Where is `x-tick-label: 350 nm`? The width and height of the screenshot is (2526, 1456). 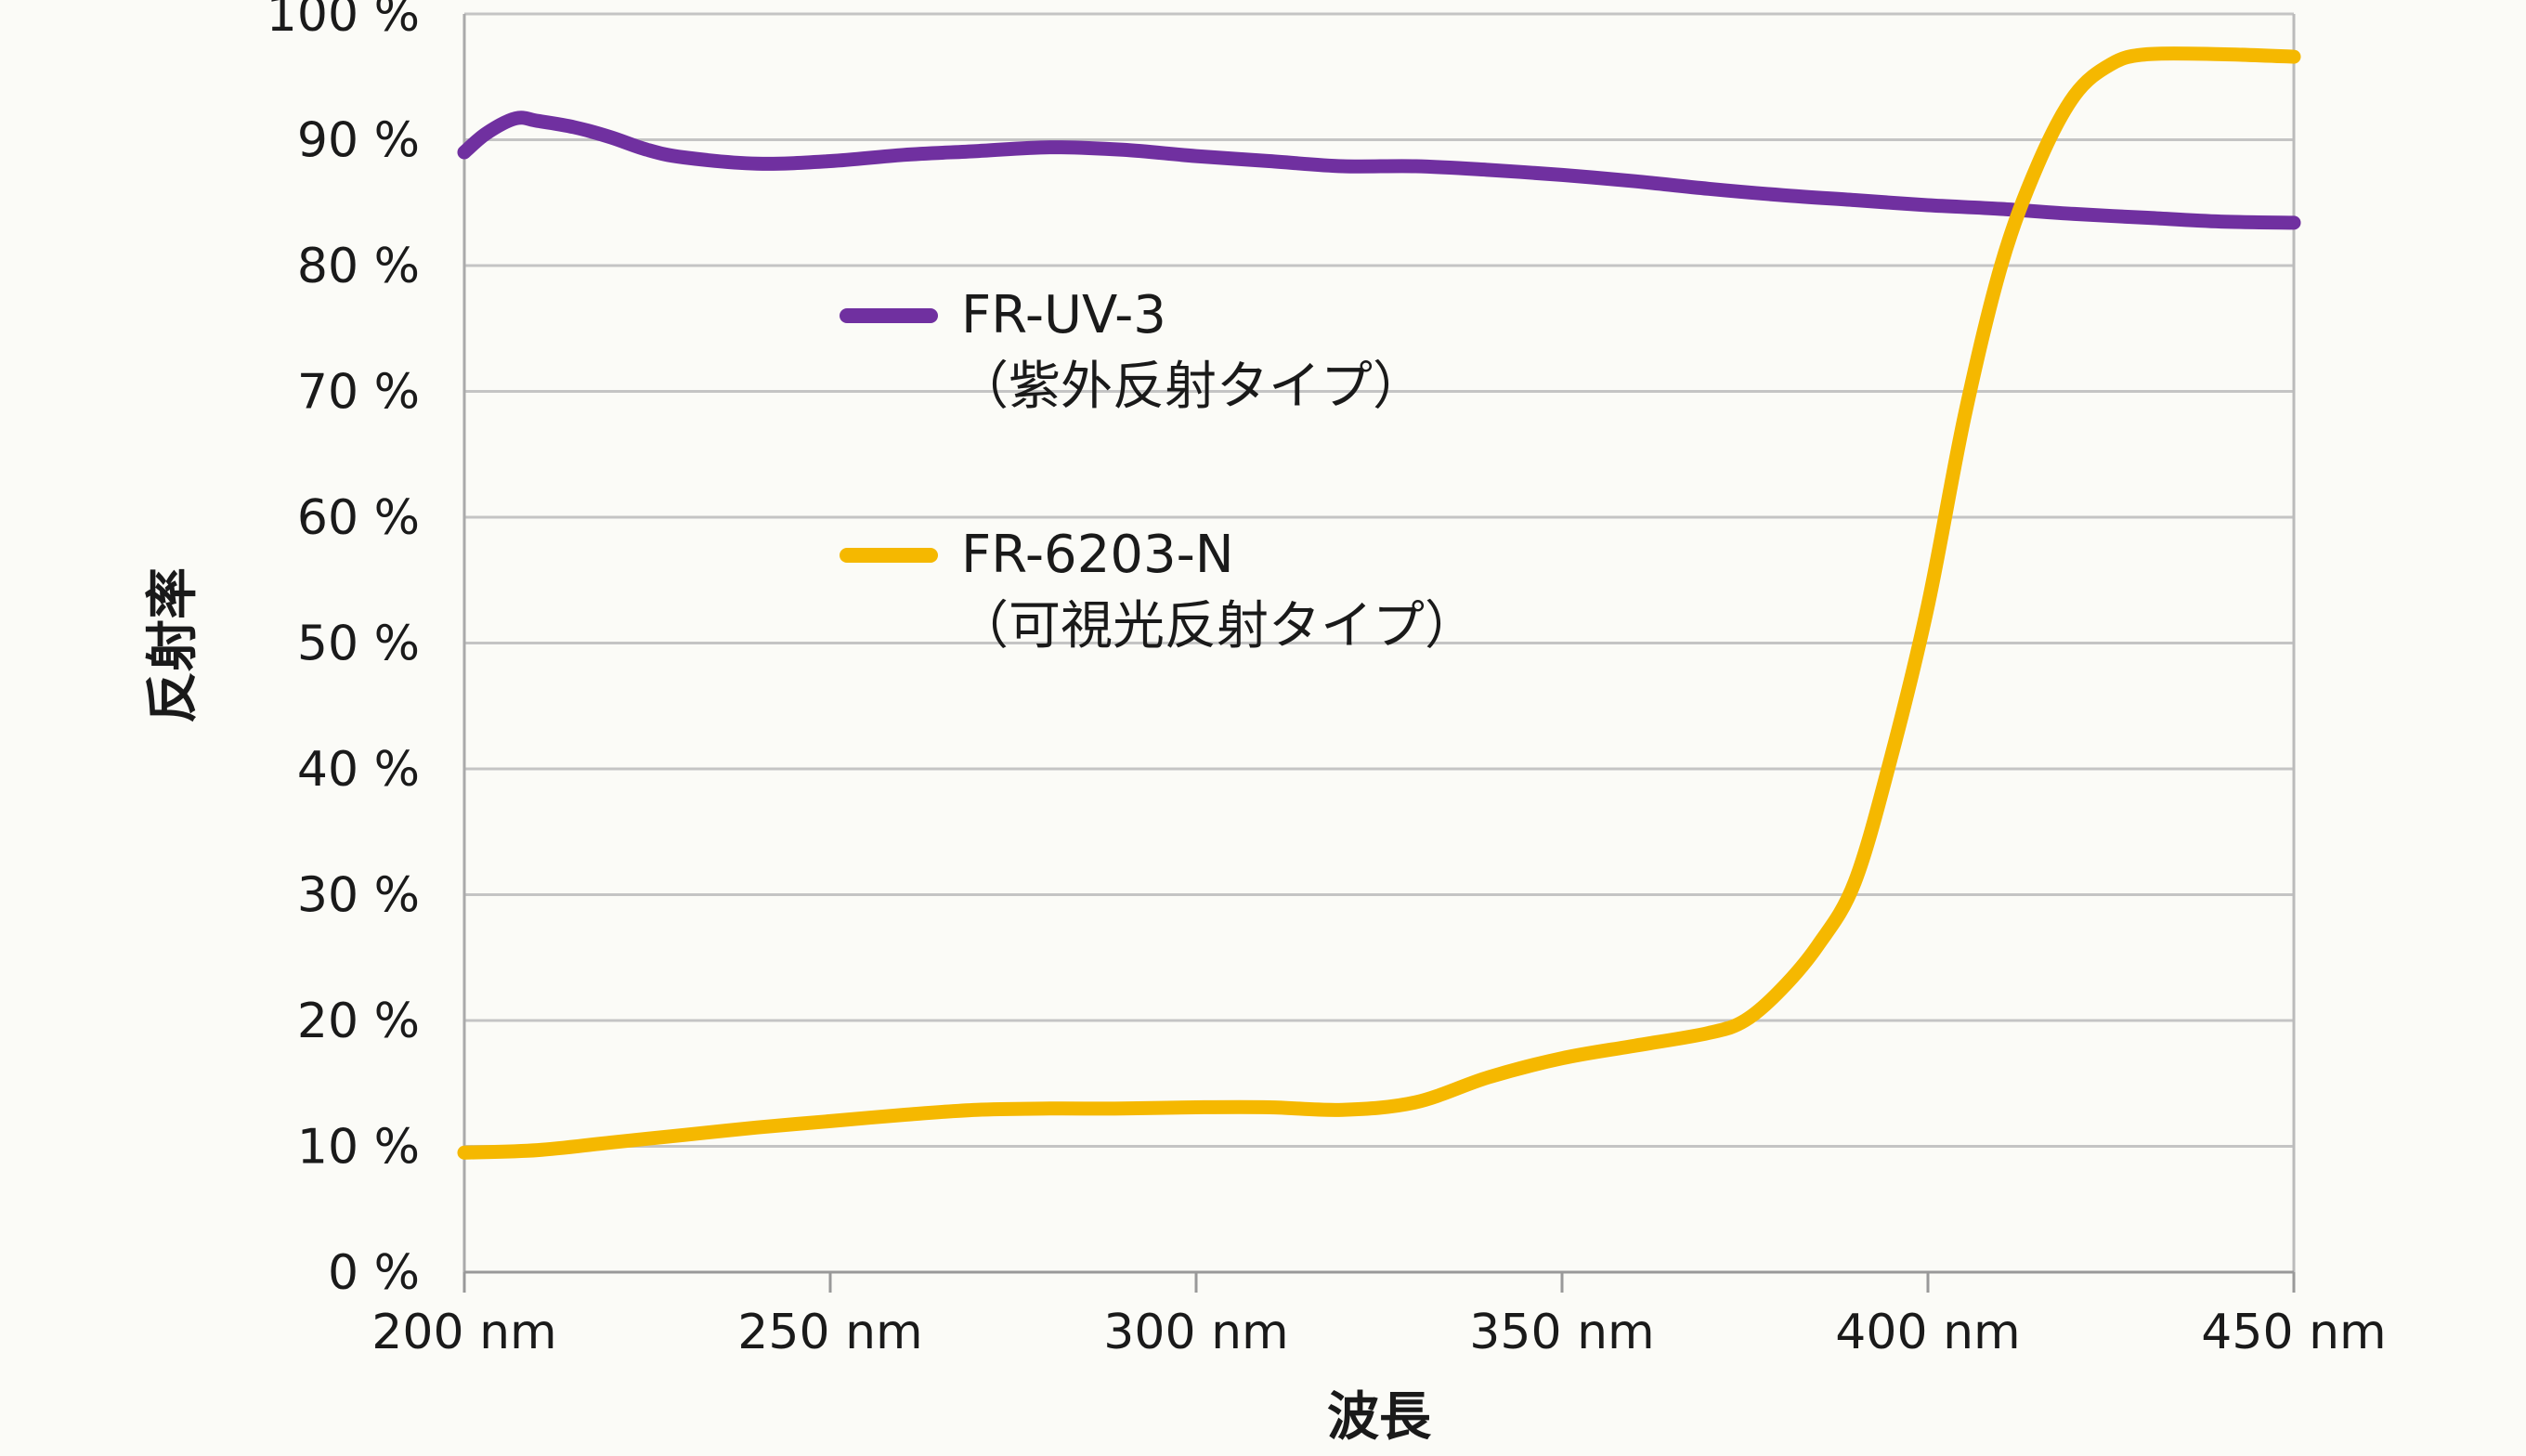
x-tick-label: 350 nm is located at coordinates (1561, 1332).